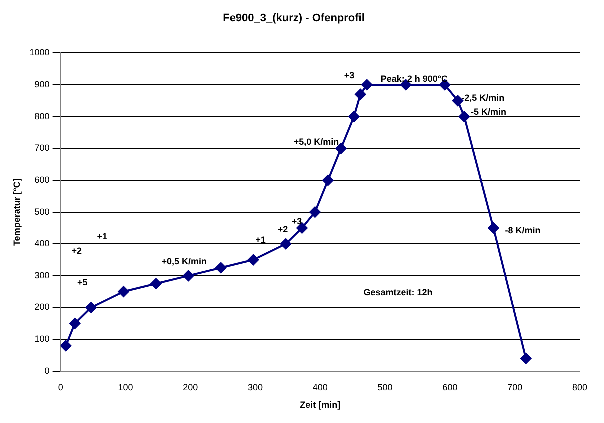  I want to click on x-tick-label: 500, so click(385, 387).